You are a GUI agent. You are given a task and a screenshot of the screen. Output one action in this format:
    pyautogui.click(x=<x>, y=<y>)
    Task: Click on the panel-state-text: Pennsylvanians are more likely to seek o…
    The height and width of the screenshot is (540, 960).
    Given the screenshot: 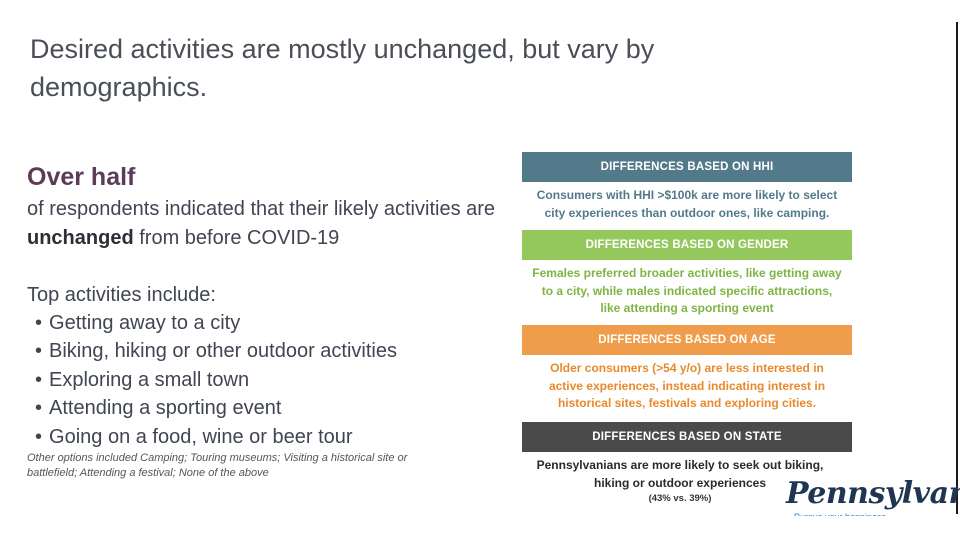 What is the action you would take?
    pyautogui.click(x=680, y=474)
    